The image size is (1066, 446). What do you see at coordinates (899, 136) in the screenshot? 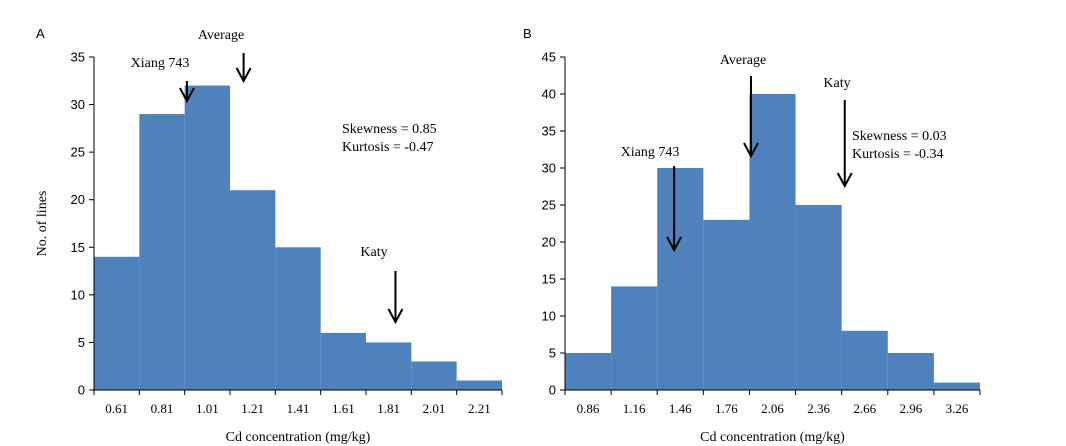
I see `stats-text: Skewness = 0.03` at bounding box center [899, 136].